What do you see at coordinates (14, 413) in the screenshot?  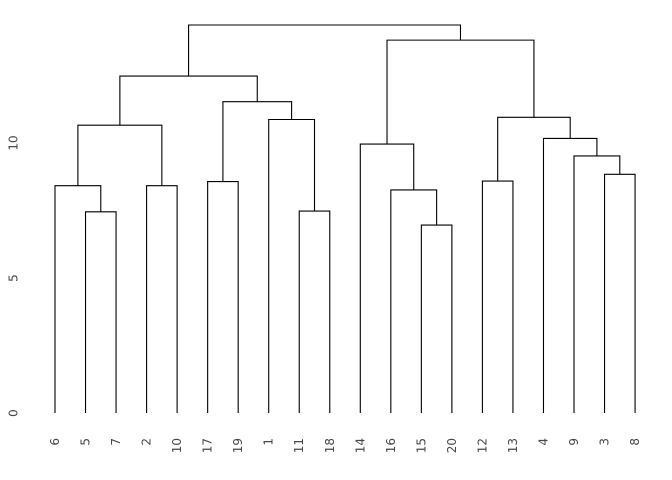 I see `y-tick-label-0: 0` at bounding box center [14, 413].